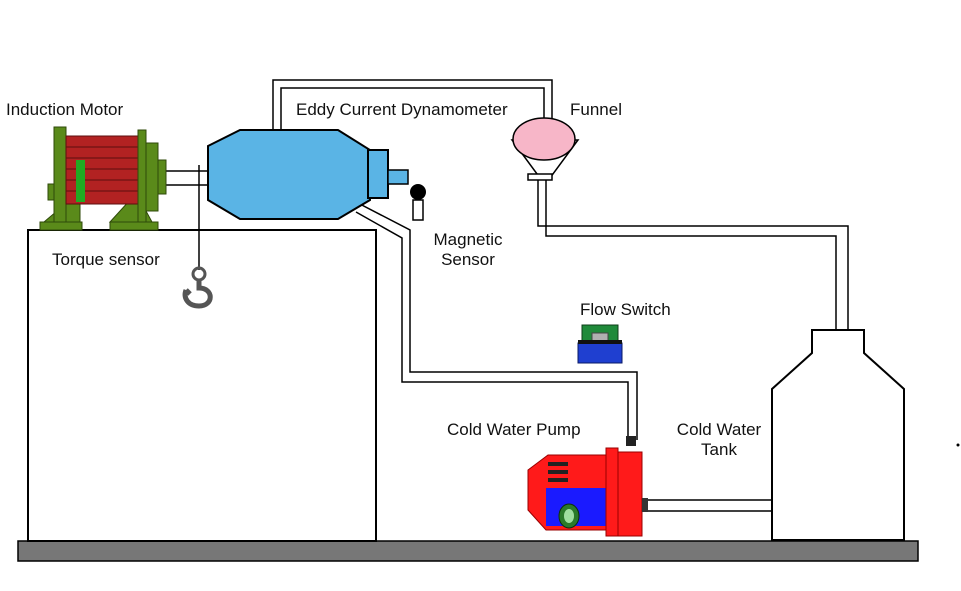 The height and width of the screenshot is (591, 961). Describe the element at coordinates (958, 445) in the screenshot. I see `stray-dot` at that location.